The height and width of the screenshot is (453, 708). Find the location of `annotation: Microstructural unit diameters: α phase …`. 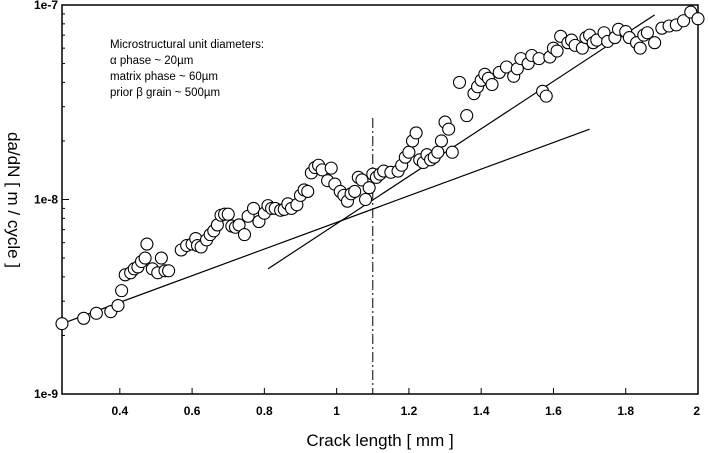

annotation: Microstructural unit diameters: α phase … is located at coordinates (187, 69).